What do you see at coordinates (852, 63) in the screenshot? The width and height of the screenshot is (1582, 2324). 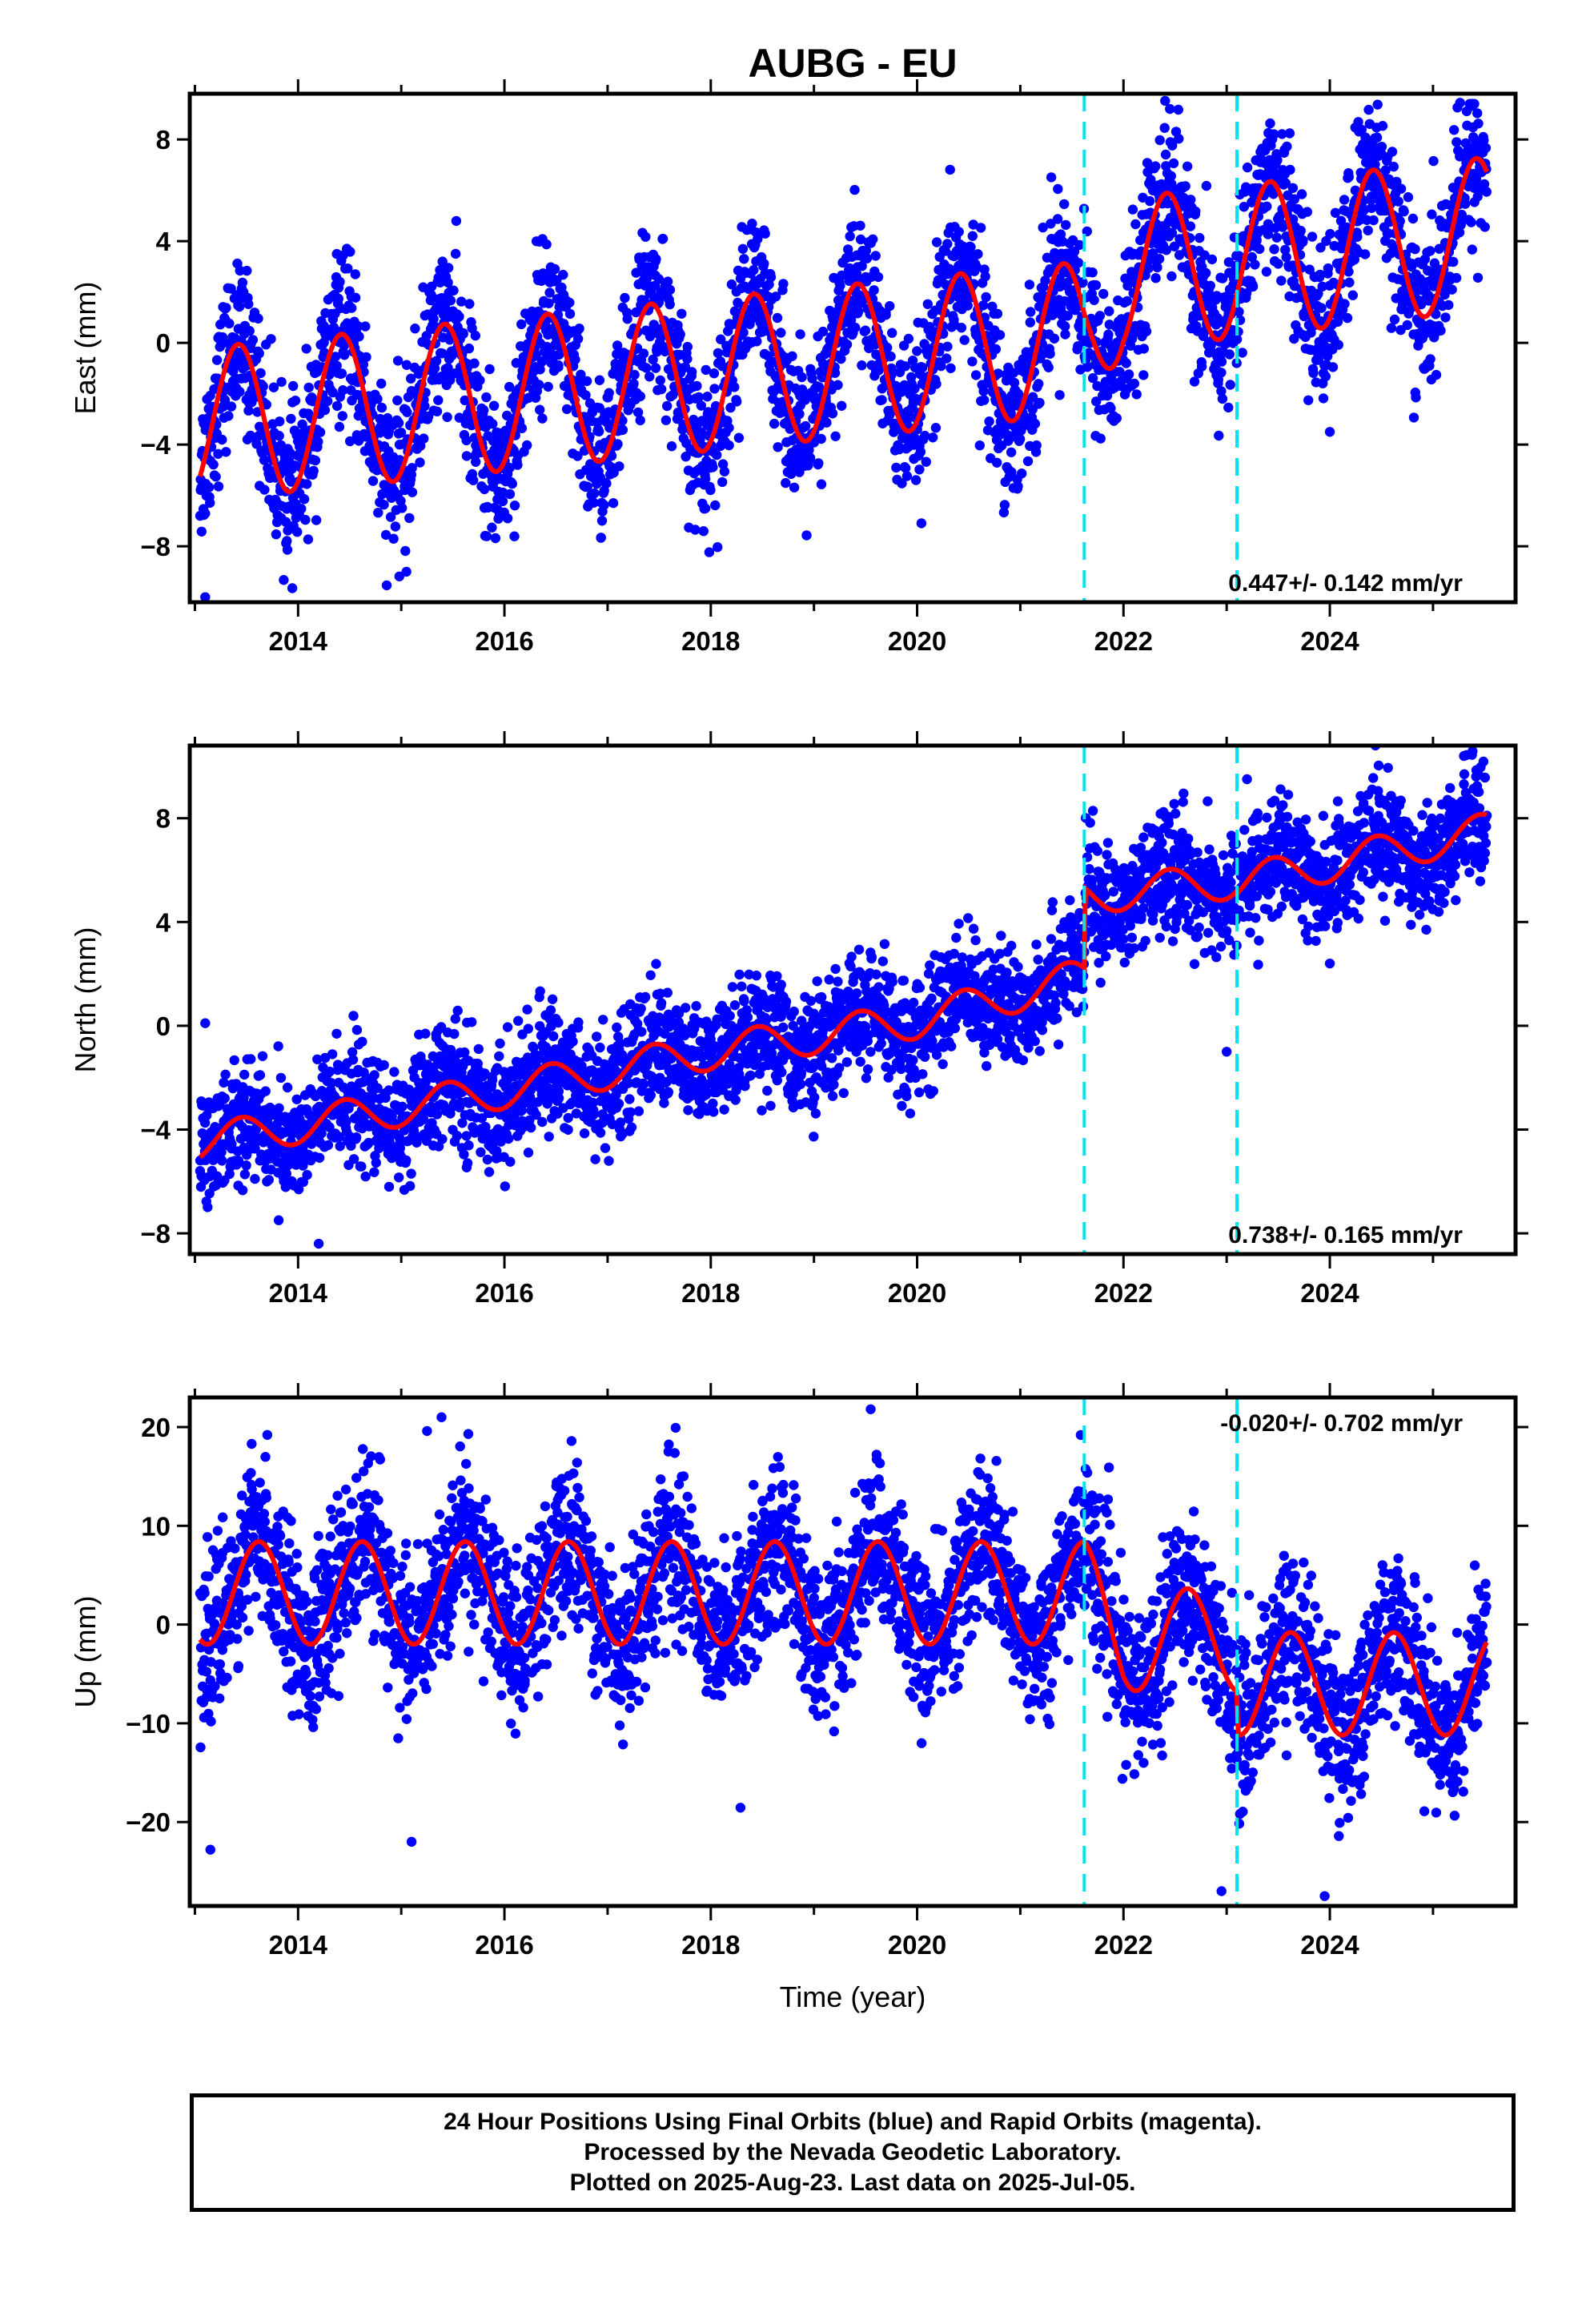 I see `chart-title: AUBG - EU` at bounding box center [852, 63].